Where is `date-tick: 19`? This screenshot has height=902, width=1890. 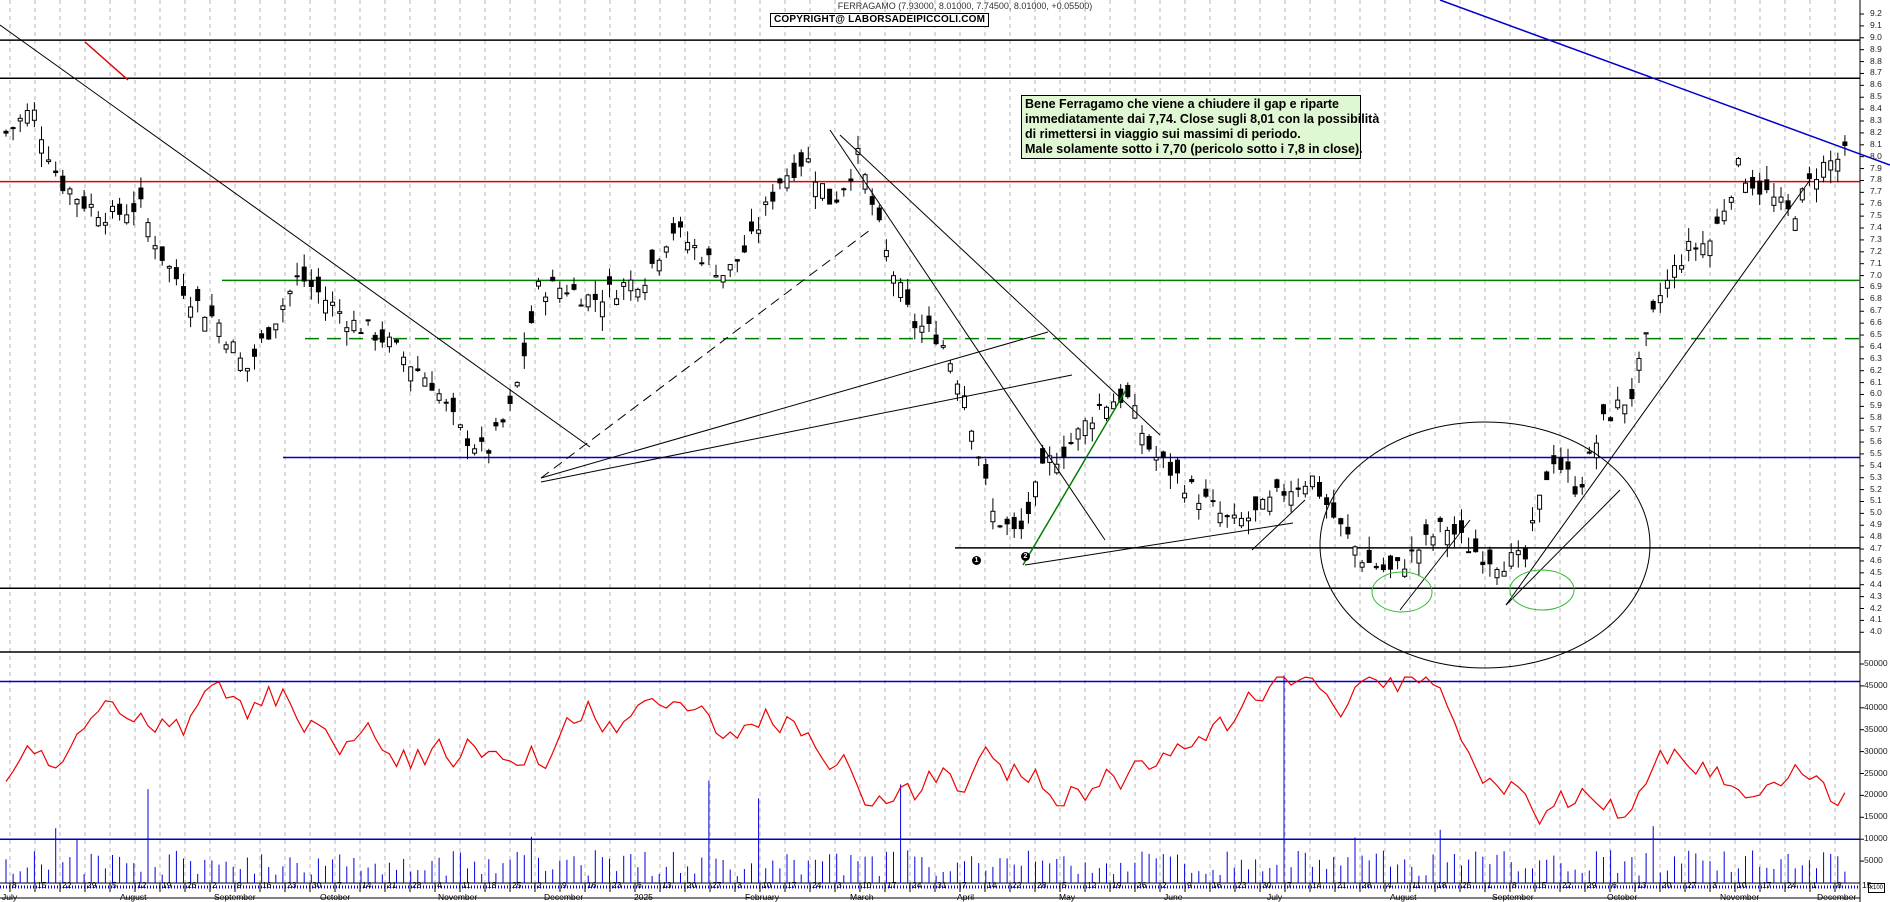 date-tick: 19 is located at coordinates (167, 885).